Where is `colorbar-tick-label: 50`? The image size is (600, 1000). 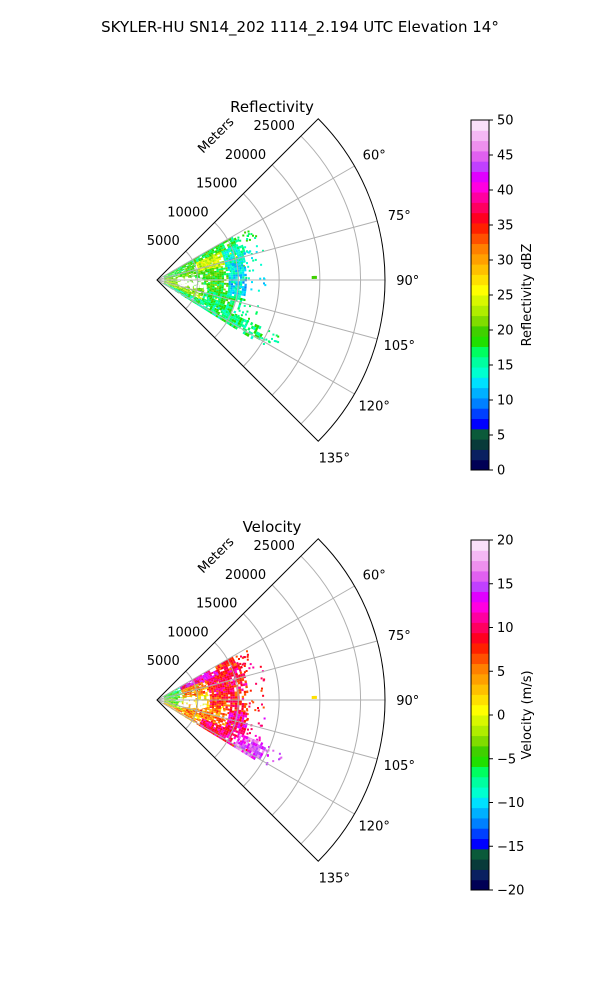 colorbar-tick-label: 50 is located at coordinates (505, 121).